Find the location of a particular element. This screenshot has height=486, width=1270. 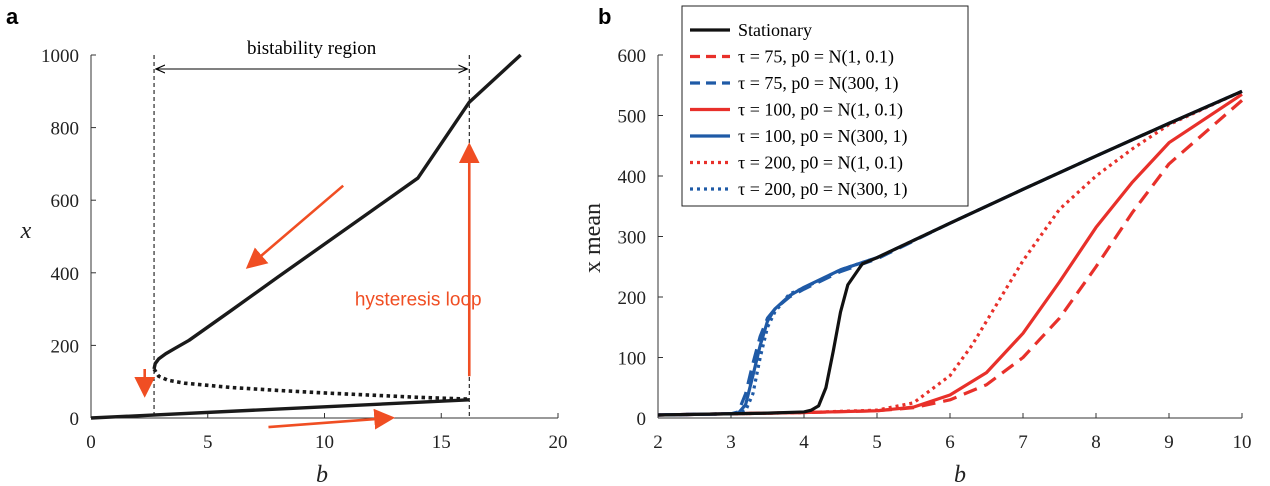

legend-entry-label: τ = 75, p0 = N(1, 0.1) is located at coordinates (816, 57).